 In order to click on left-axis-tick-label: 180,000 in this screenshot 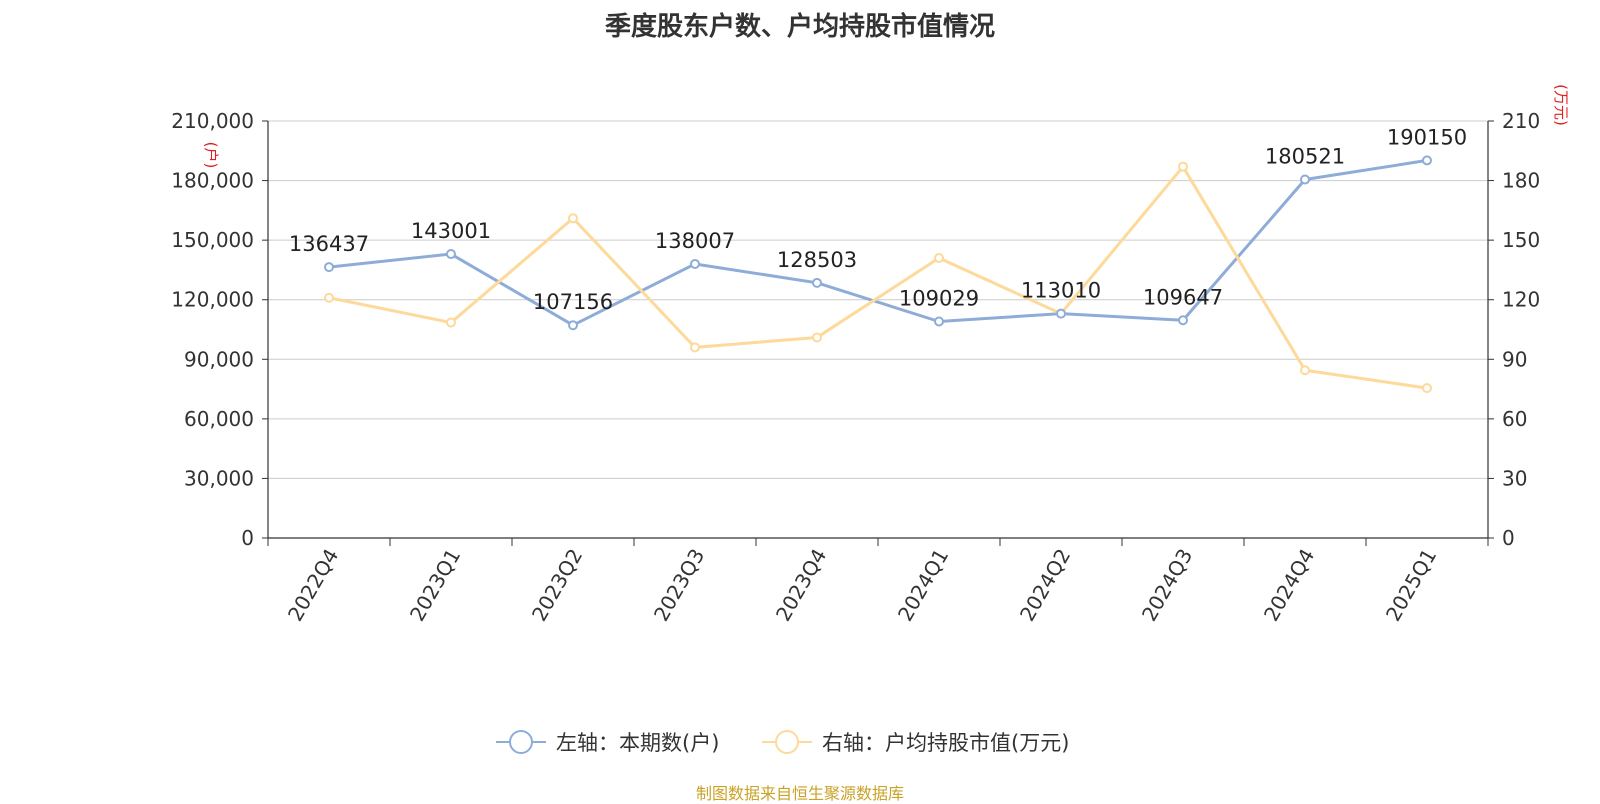, I will do `click(212, 181)`.